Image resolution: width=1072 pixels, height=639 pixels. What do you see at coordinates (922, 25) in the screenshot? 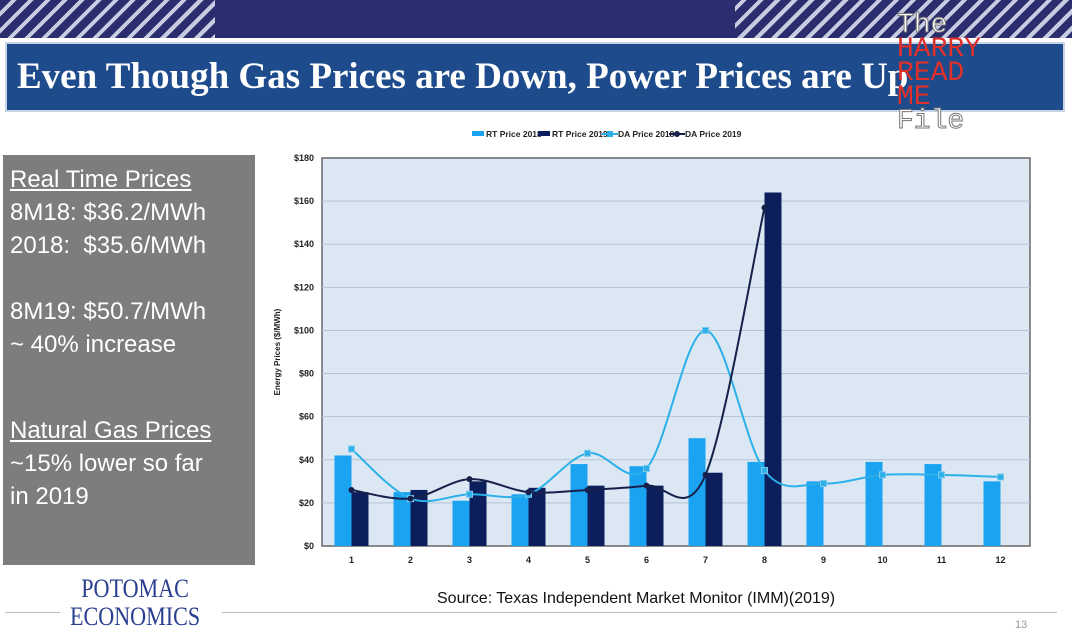
I see `watermark-line: The` at bounding box center [922, 25].